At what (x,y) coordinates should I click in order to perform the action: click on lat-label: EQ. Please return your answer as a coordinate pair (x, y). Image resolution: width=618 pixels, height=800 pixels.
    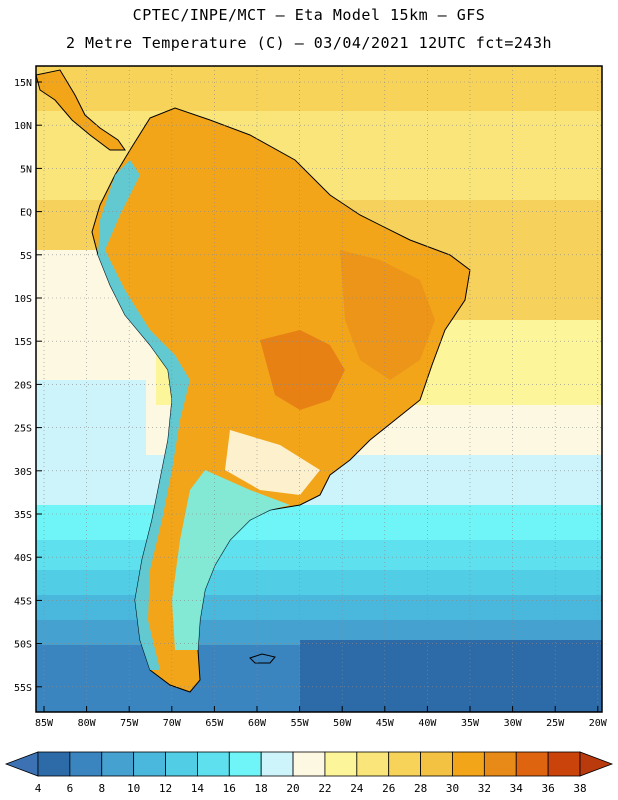
    Looking at the image, I should click on (26, 213).